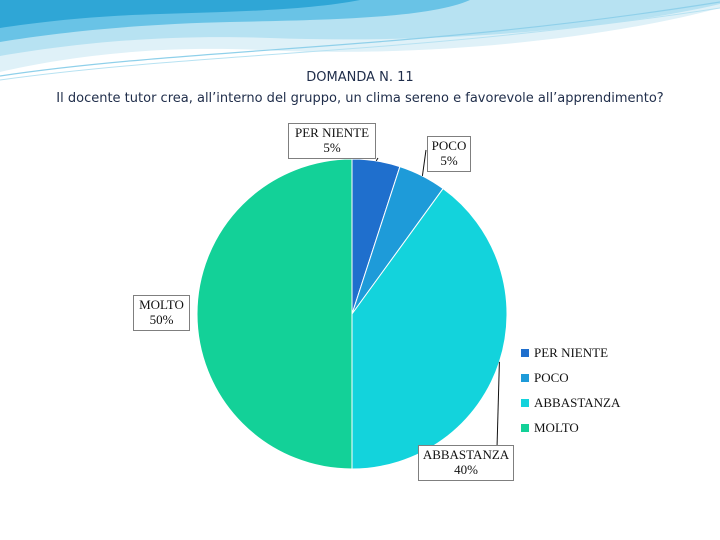  What do you see at coordinates (377, 159) in the screenshot?
I see `leader-line-per-niente` at bounding box center [377, 159].